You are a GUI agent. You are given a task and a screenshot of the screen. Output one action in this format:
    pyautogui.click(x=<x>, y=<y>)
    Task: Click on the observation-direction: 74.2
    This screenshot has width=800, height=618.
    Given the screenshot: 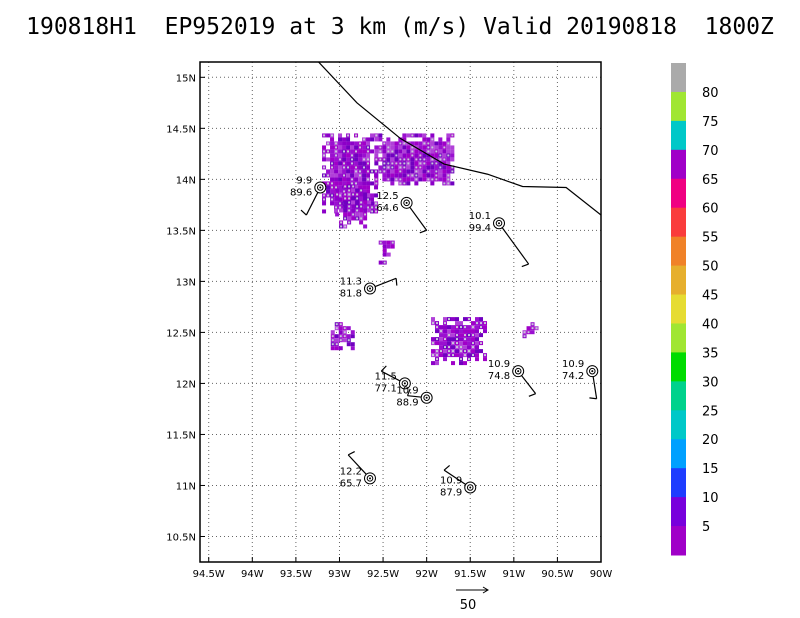 What is the action you would take?
    pyautogui.click(x=573, y=376)
    